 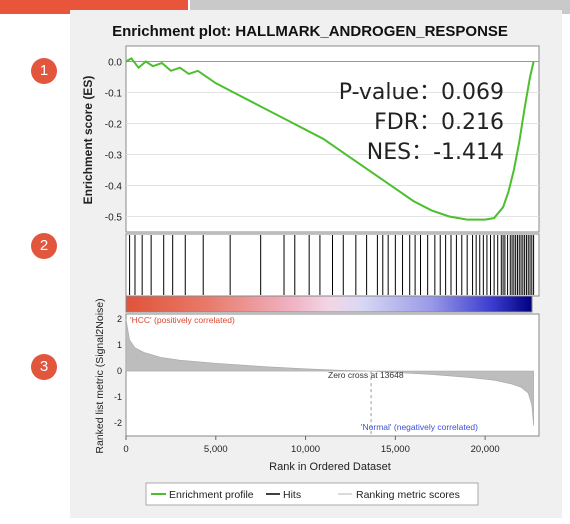 I want to click on rank-y-tick-label: 2, so click(x=119, y=319).